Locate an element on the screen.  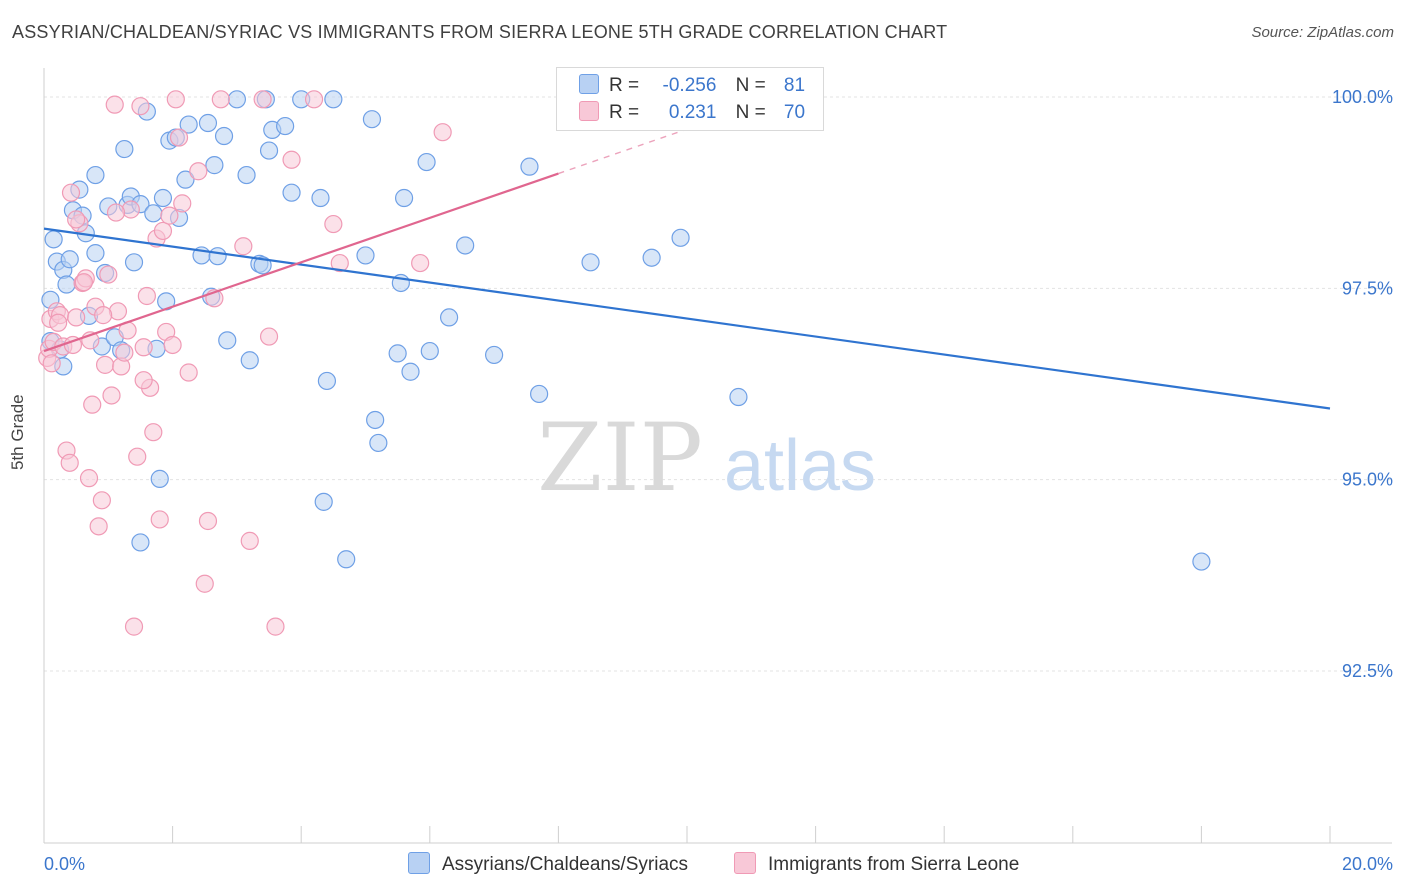
legend-label-sierra-leone: Immigrants from Sierra Leone is located at coordinates (894, 864).